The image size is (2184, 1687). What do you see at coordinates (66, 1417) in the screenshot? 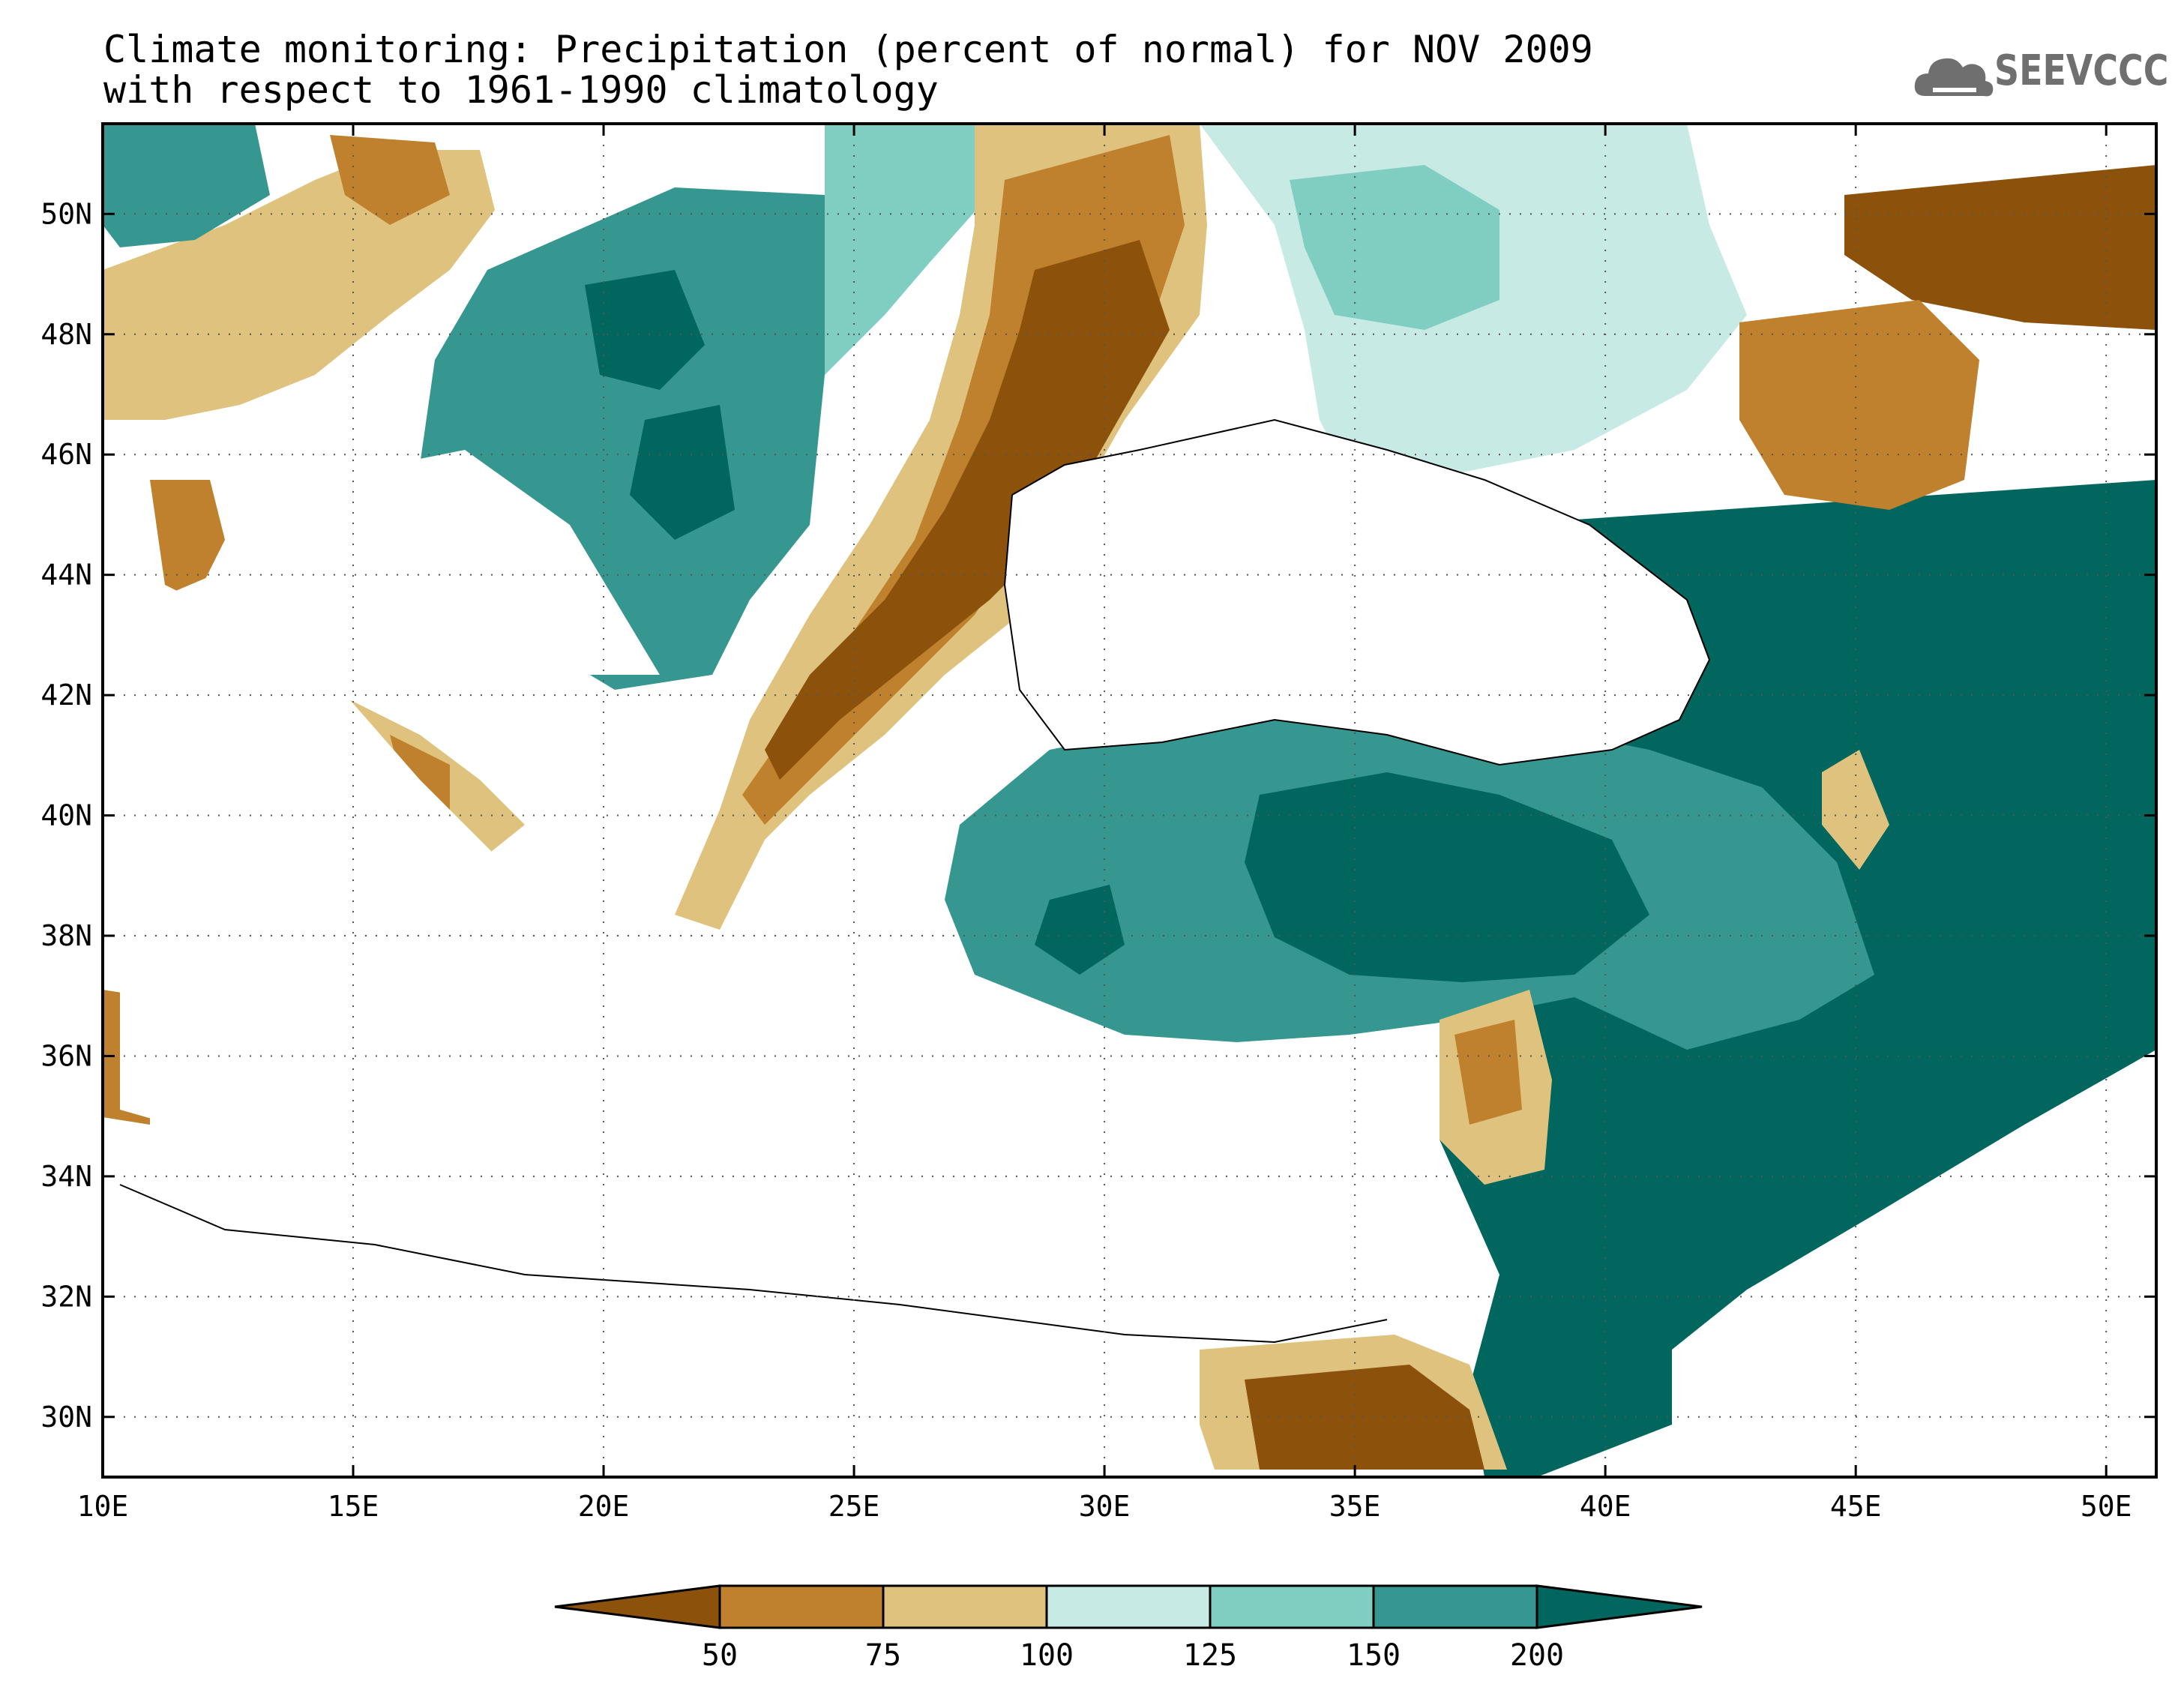
I see `y-tick-label: 30N` at bounding box center [66, 1417].